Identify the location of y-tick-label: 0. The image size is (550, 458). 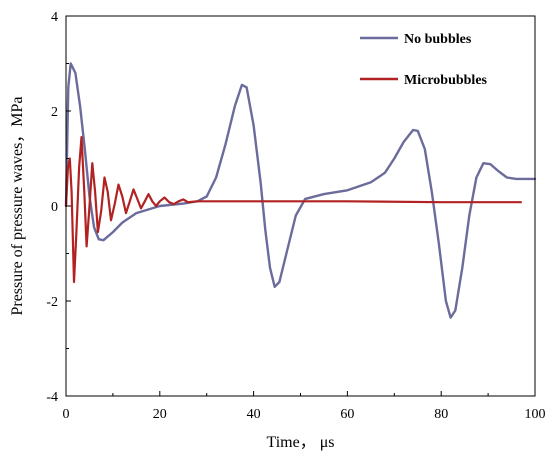
(54, 207).